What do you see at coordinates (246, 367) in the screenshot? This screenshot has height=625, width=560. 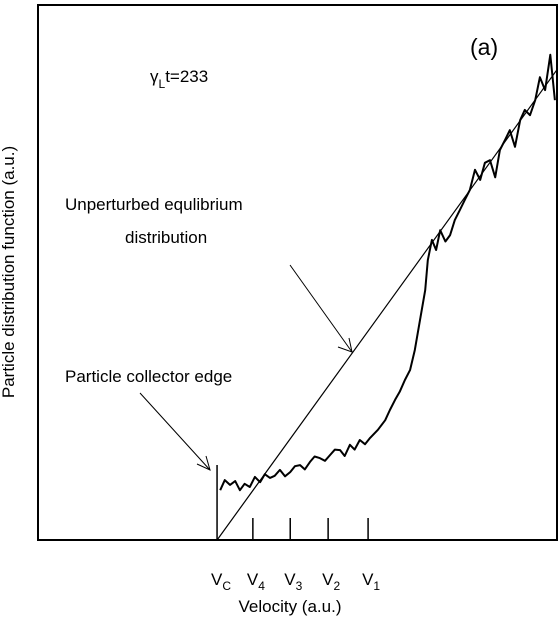 I see `arrows` at bounding box center [246, 367].